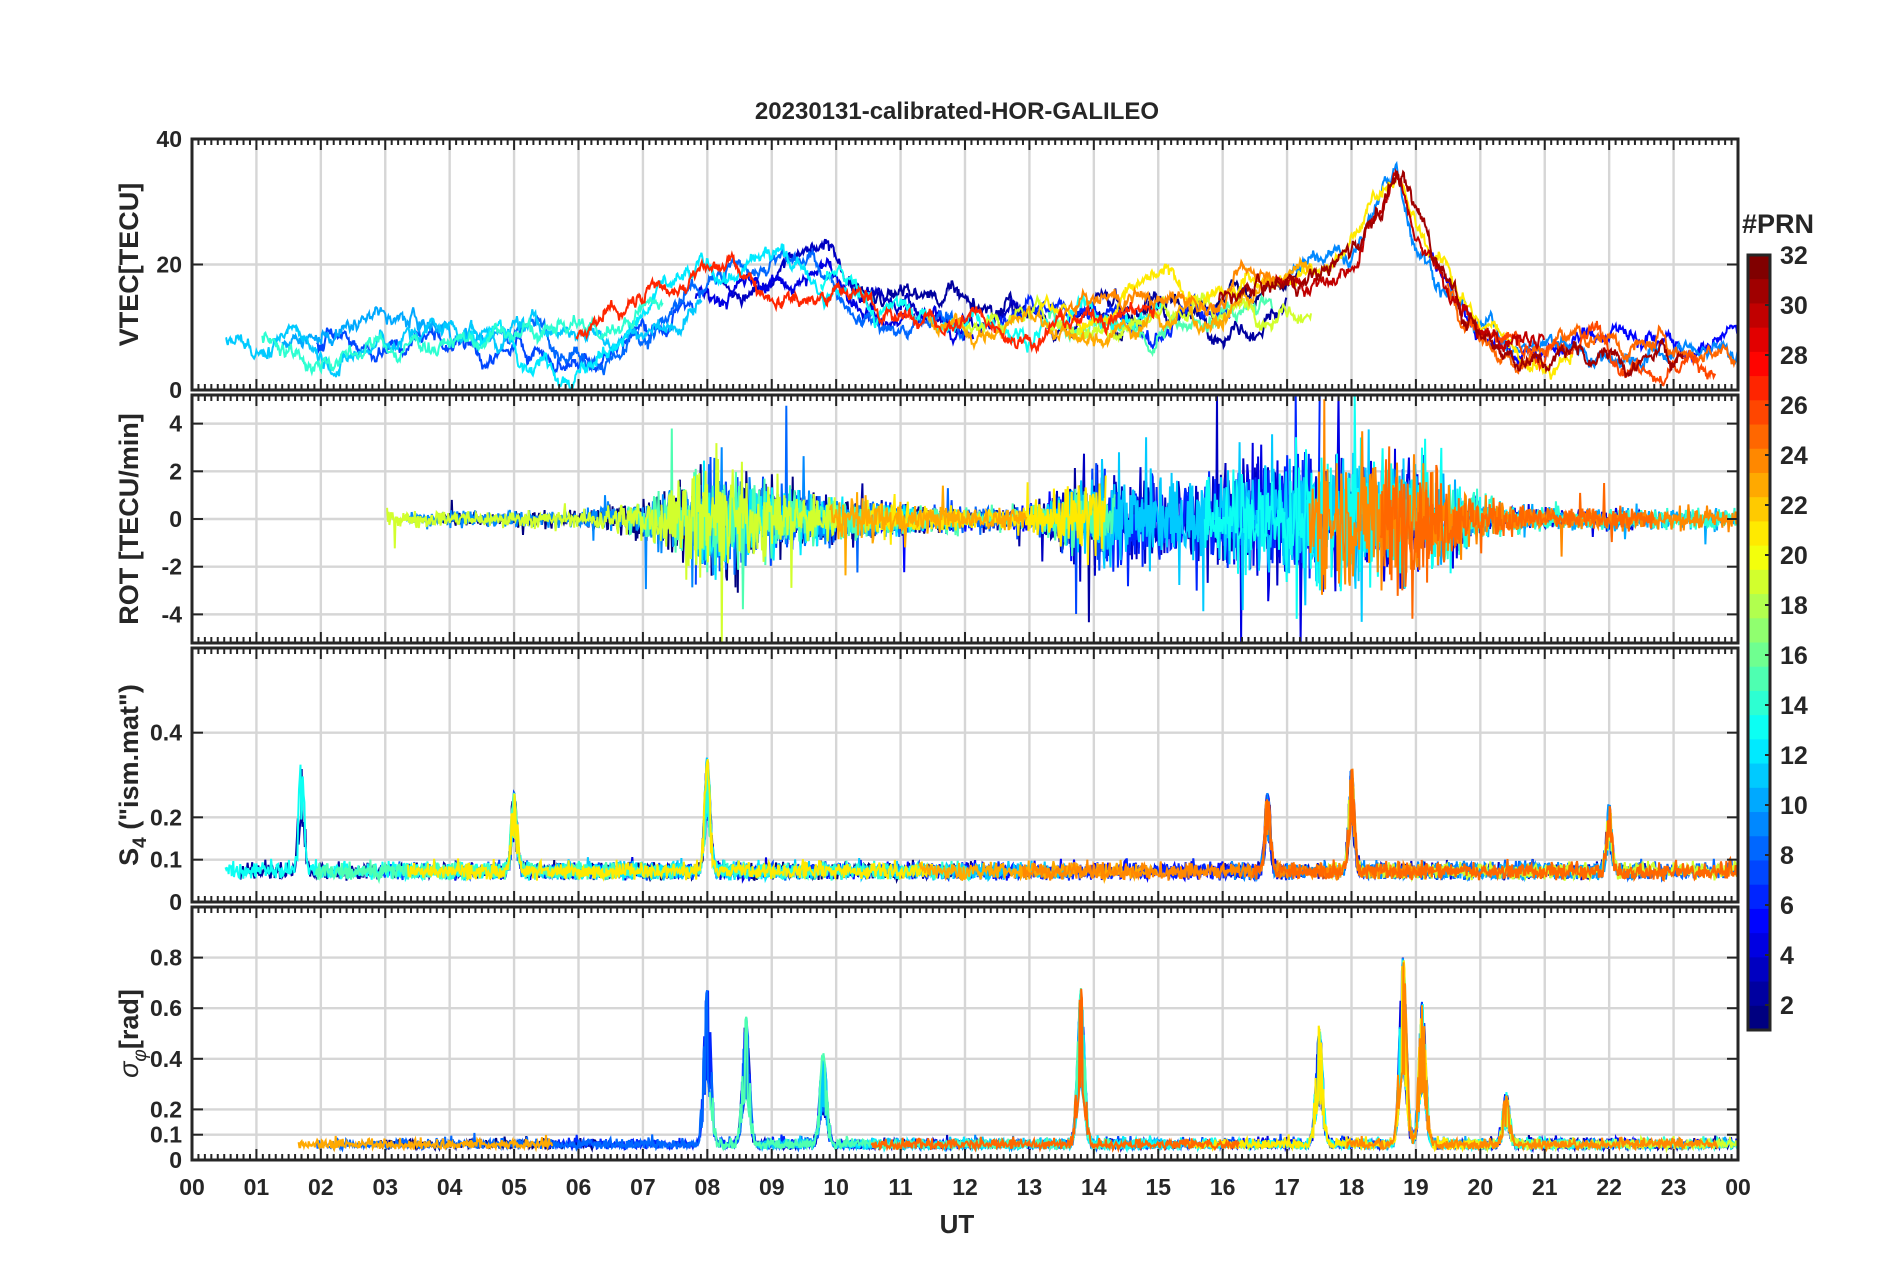  I want to click on x-tick-label: 21, so click(1545, 1187).